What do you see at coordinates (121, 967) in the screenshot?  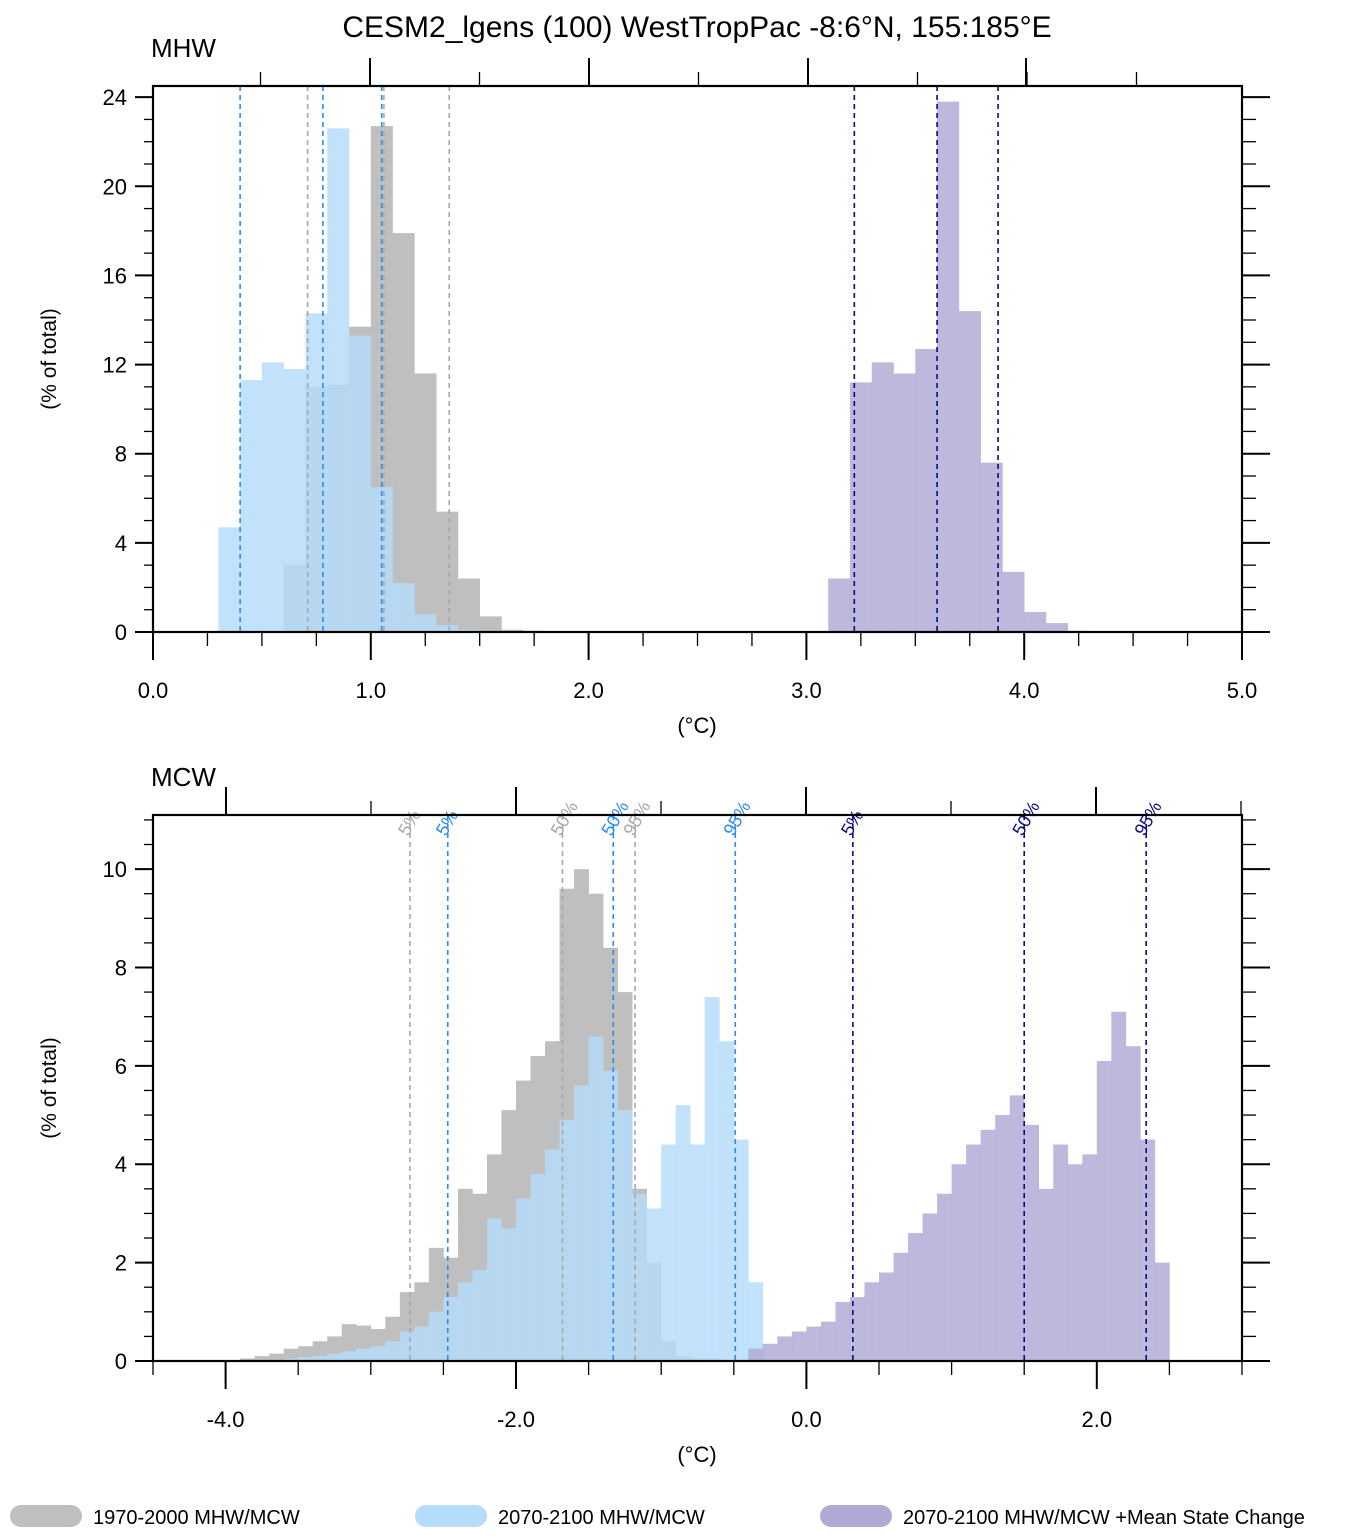 I see `mcw-y-tick-label: 8` at bounding box center [121, 967].